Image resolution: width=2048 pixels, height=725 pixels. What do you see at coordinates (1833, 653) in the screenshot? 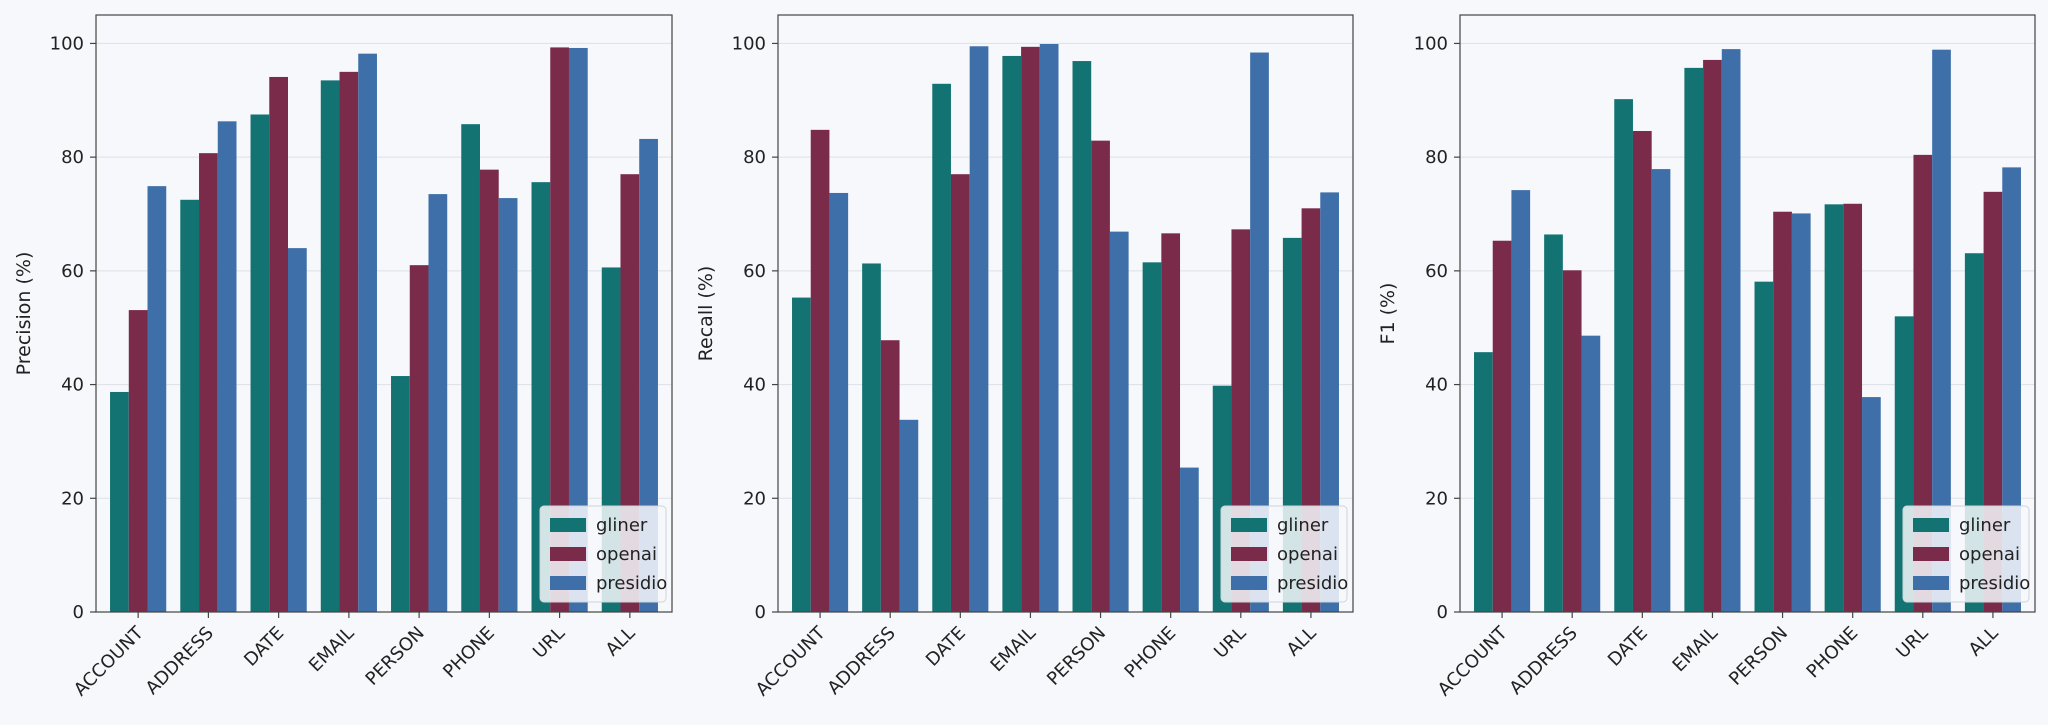
I see `x-tick-label: PHONE` at bounding box center [1833, 653].